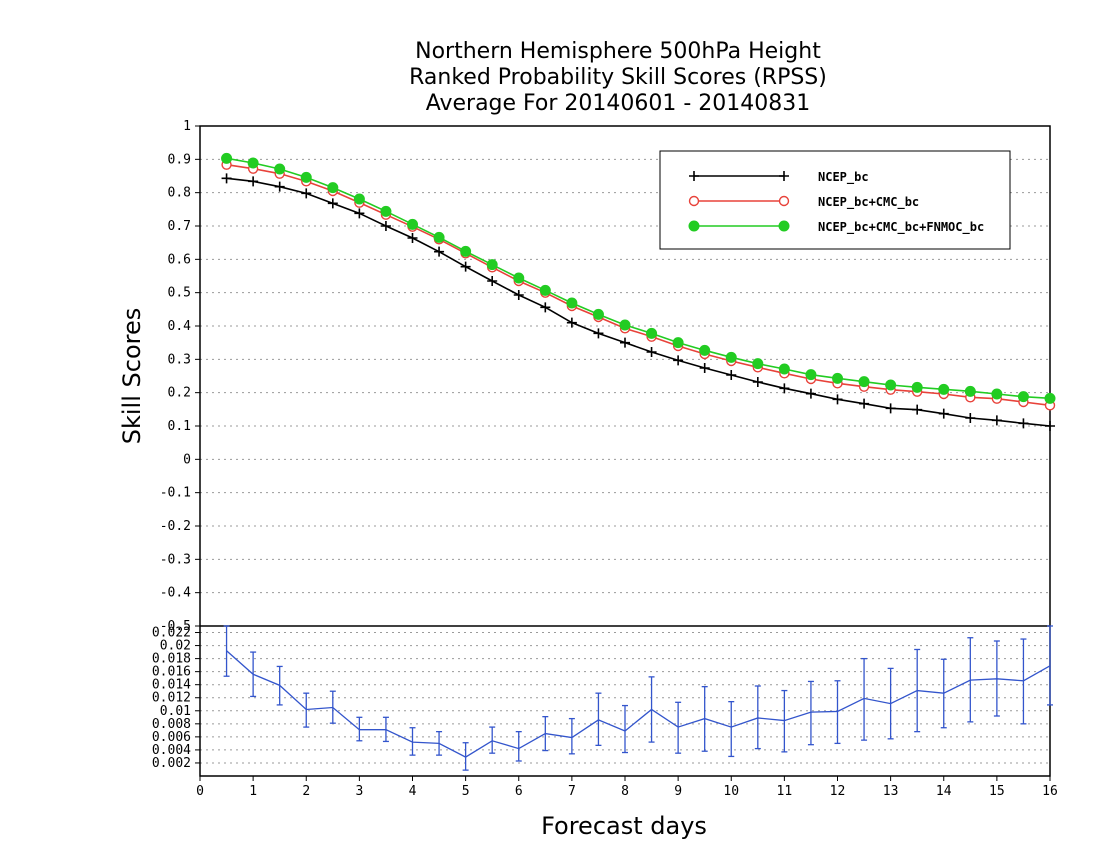 Image resolution: width=1100 pixels, height=850 pixels. What do you see at coordinates (179, 193) in the screenshot?
I see `upper-y-tick-label: 0.8` at bounding box center [179, 193].